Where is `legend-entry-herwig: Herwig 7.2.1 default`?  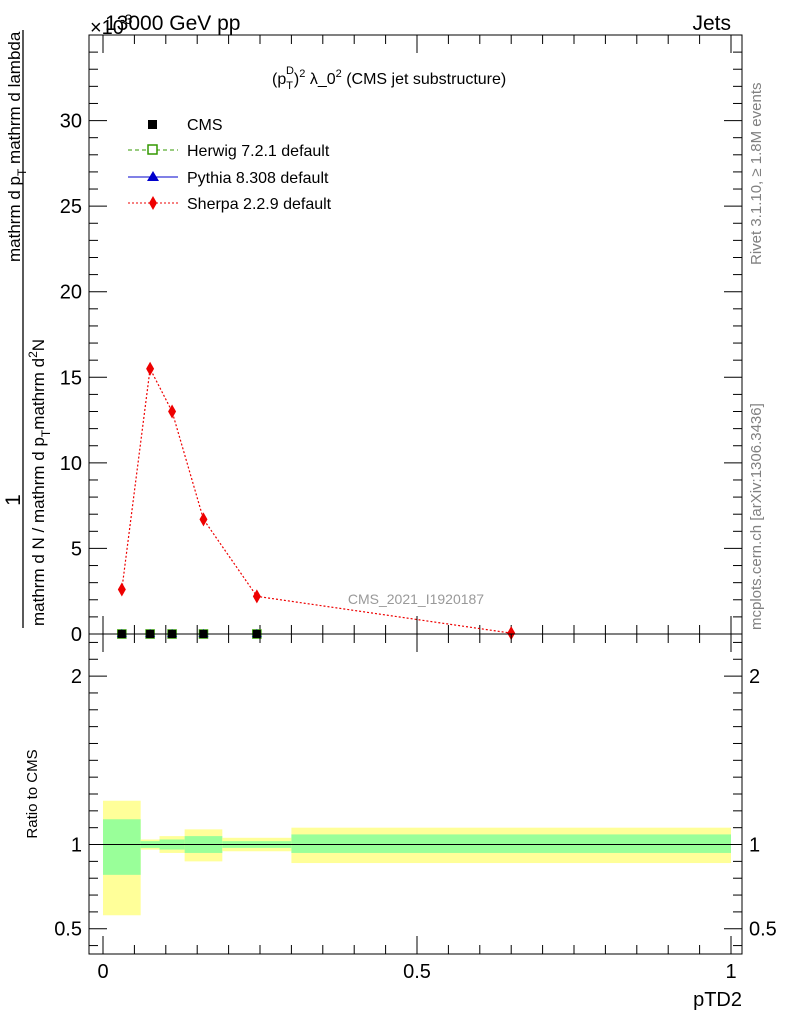
legend-entry-herwig: Herwig 7.2.1 default is located at coordinates (229, 151).